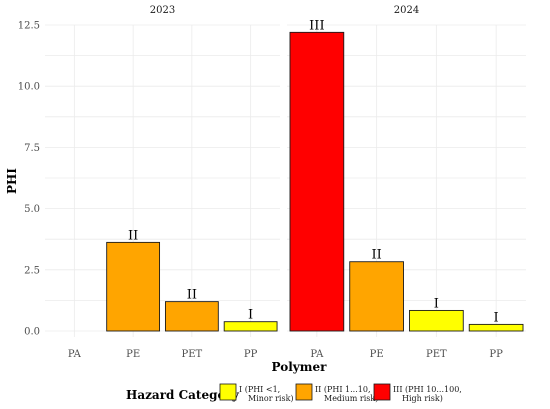 Image resolution: width=550 pixels, height=409 pixels. I want to click on legend-label: III (PHI 10...100,, so click(427, 389).